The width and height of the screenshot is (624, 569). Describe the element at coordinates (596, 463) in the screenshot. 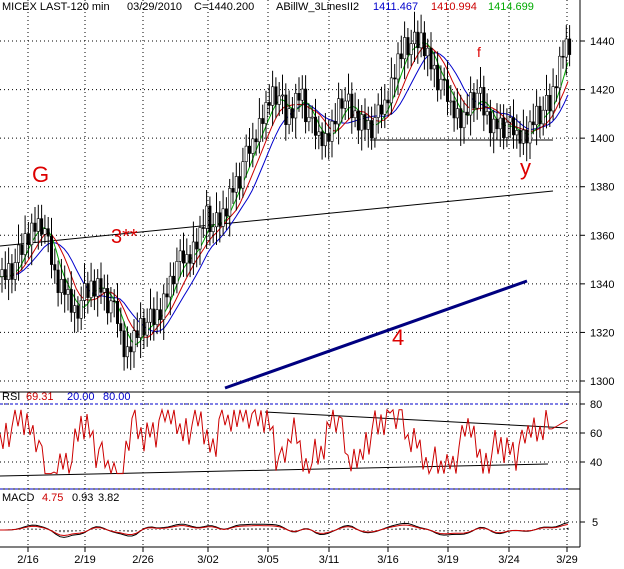

I see `rsi-tick-label: 40` at that location.